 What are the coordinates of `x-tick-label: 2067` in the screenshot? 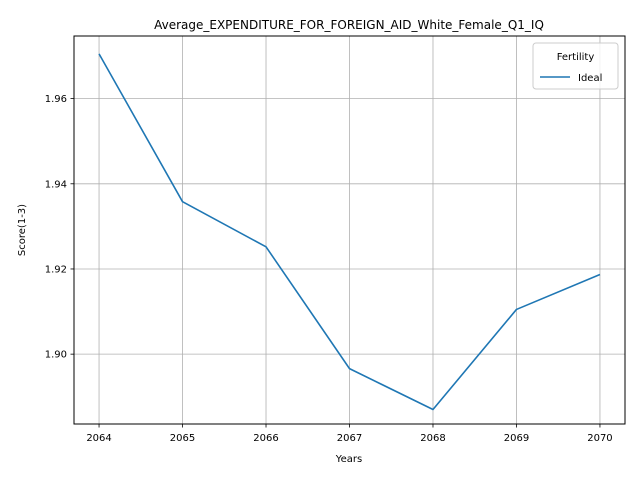 It's located at (349, 438).